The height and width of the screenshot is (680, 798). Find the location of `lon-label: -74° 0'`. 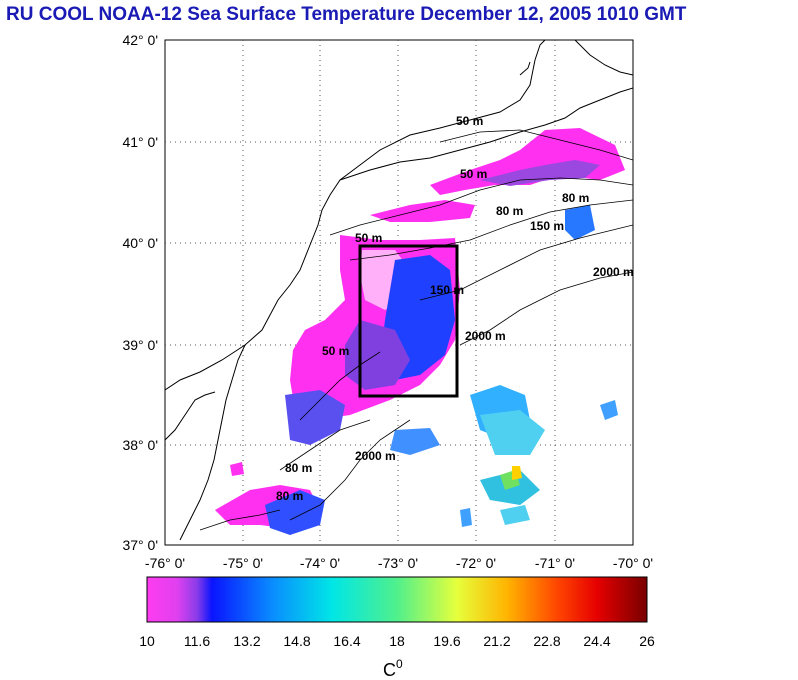

lon-label: -74° 0' is located at coordinates (320, 563).